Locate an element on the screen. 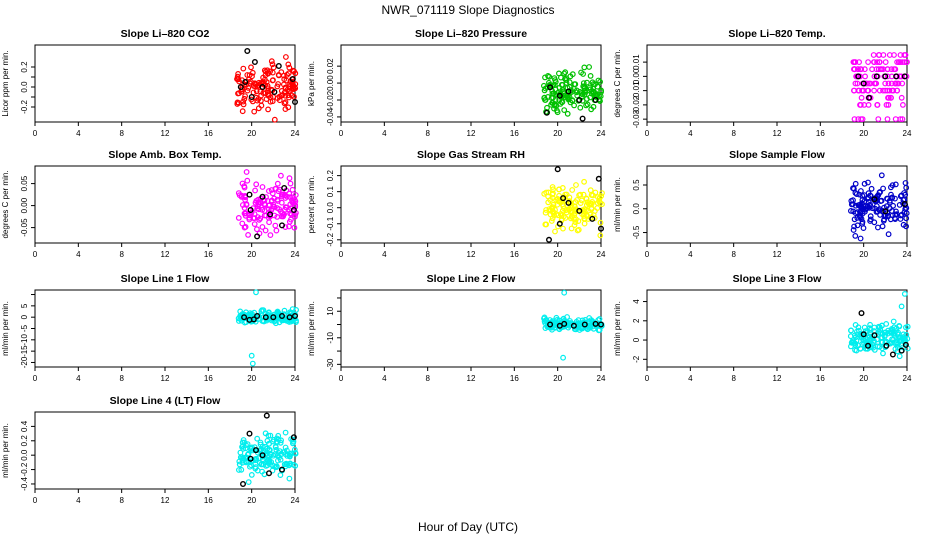  y-tick-label: -0.5 is located at coordinates (636, 232).